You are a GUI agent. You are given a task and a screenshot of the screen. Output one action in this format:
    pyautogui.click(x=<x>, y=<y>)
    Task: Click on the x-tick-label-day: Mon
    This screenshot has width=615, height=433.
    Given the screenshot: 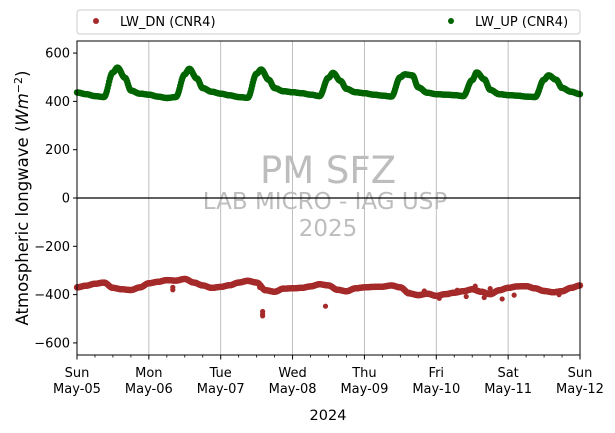 What is the action you would take?
    pyautogui.click(x=148, y=373)
    